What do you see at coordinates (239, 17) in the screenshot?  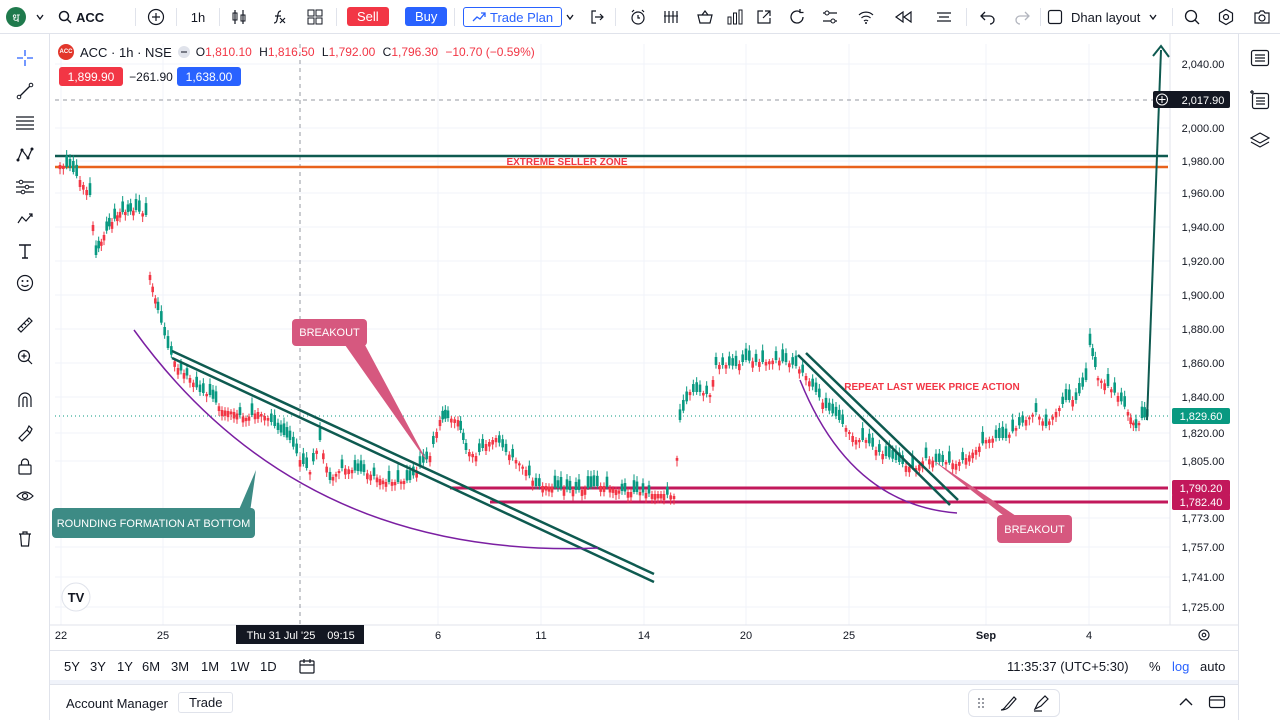 I see `candles-icon` at bounding box center [239, 17].